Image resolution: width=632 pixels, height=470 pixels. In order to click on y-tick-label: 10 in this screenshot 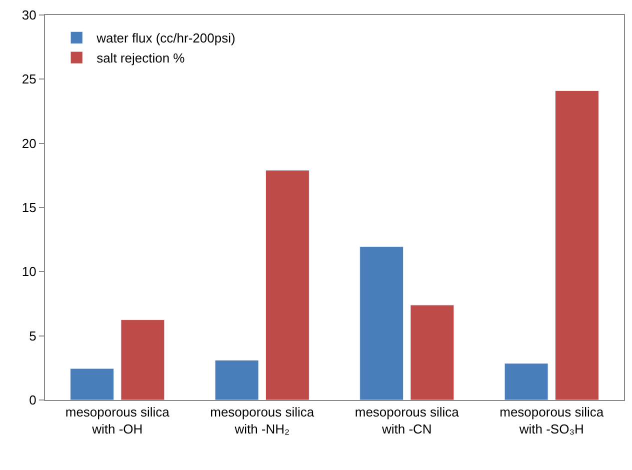, I will do `click(29, 272)`.